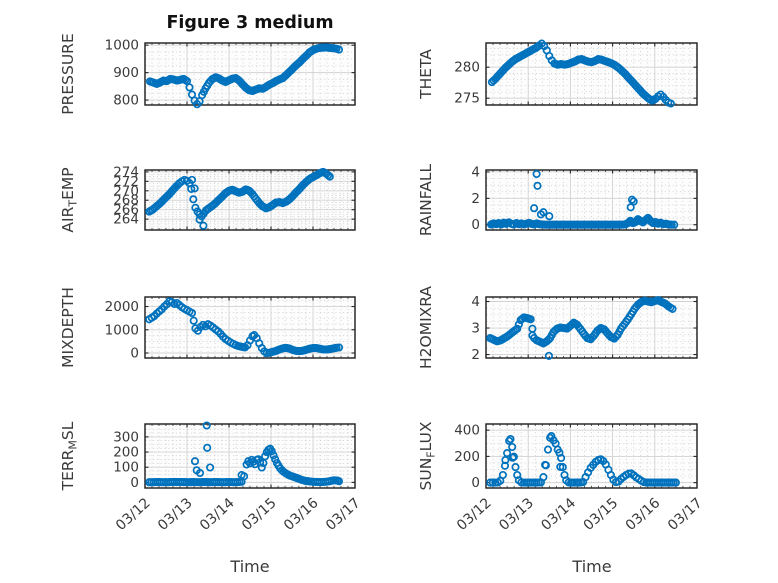 This screenshot has width=778, height=583. I want to click on y-tick-label: 2000, so click(122, 307).